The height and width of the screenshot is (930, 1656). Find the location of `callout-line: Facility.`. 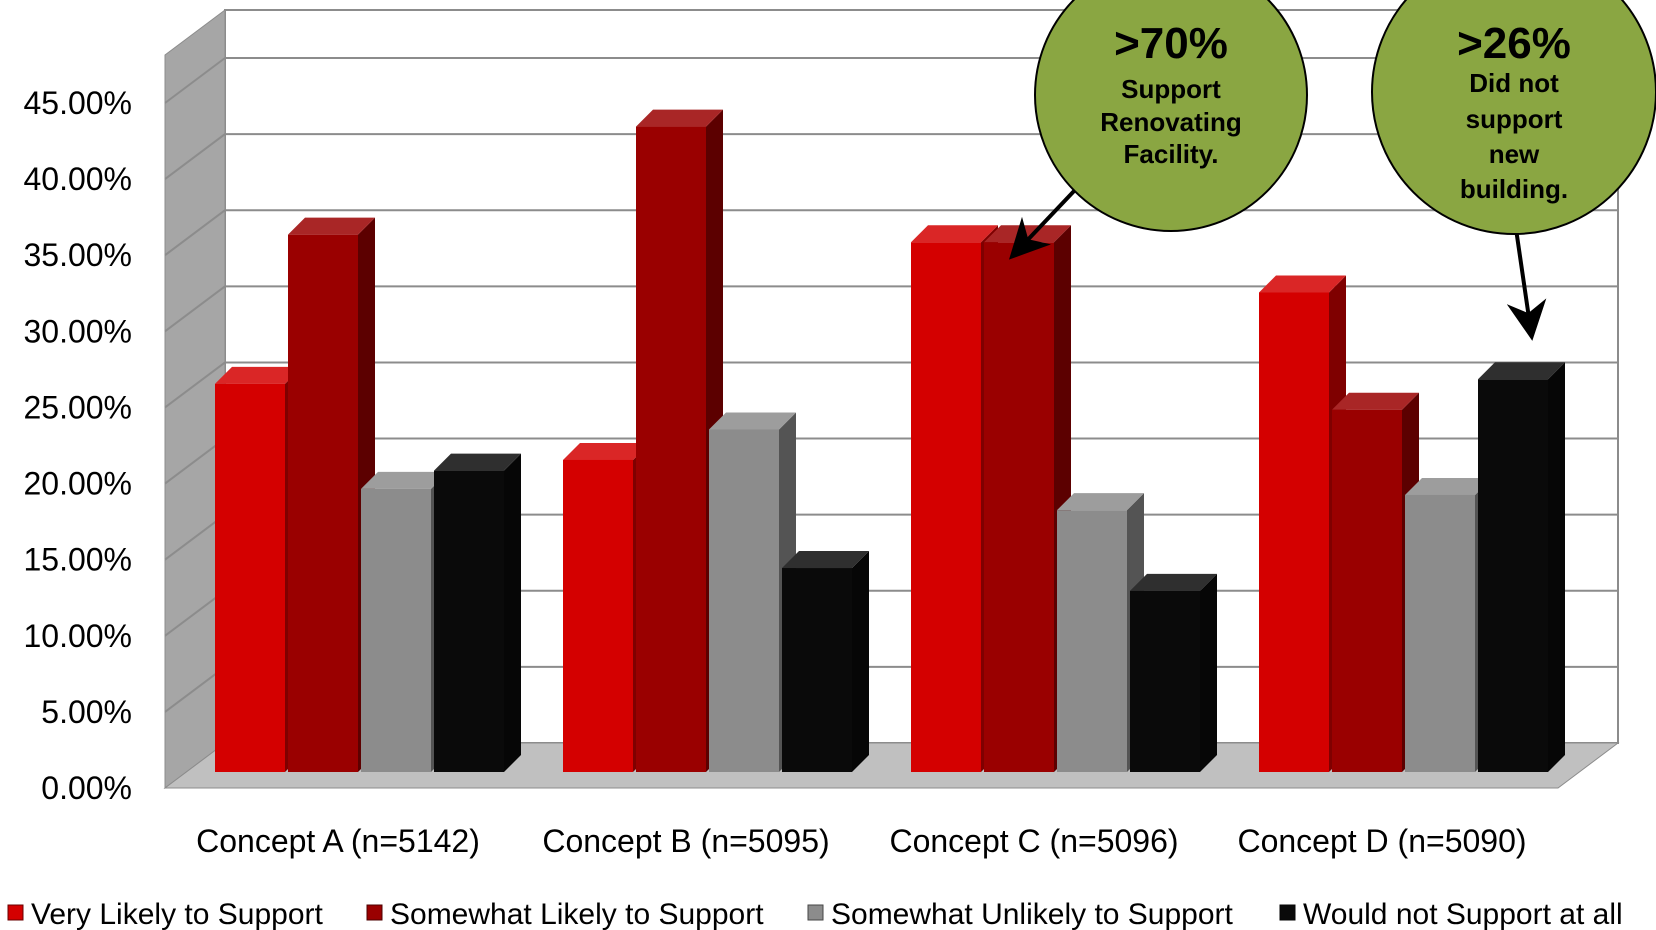

callout-line: Facility. is located at coordinates (1171, 154).